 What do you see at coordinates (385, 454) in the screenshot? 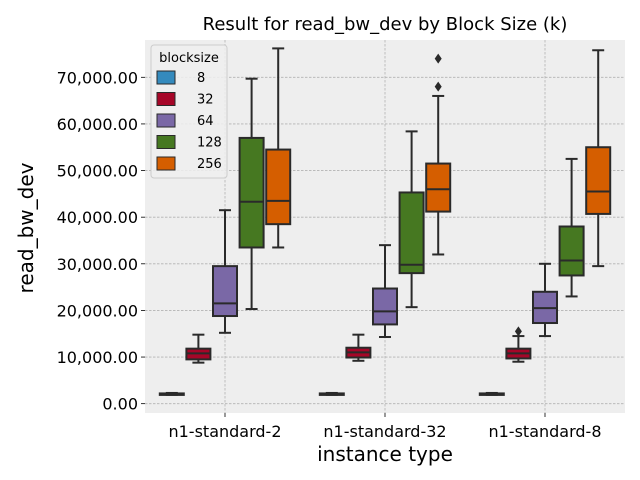
I see `x-axis-label: instance type` at bounding box center [385, 454].